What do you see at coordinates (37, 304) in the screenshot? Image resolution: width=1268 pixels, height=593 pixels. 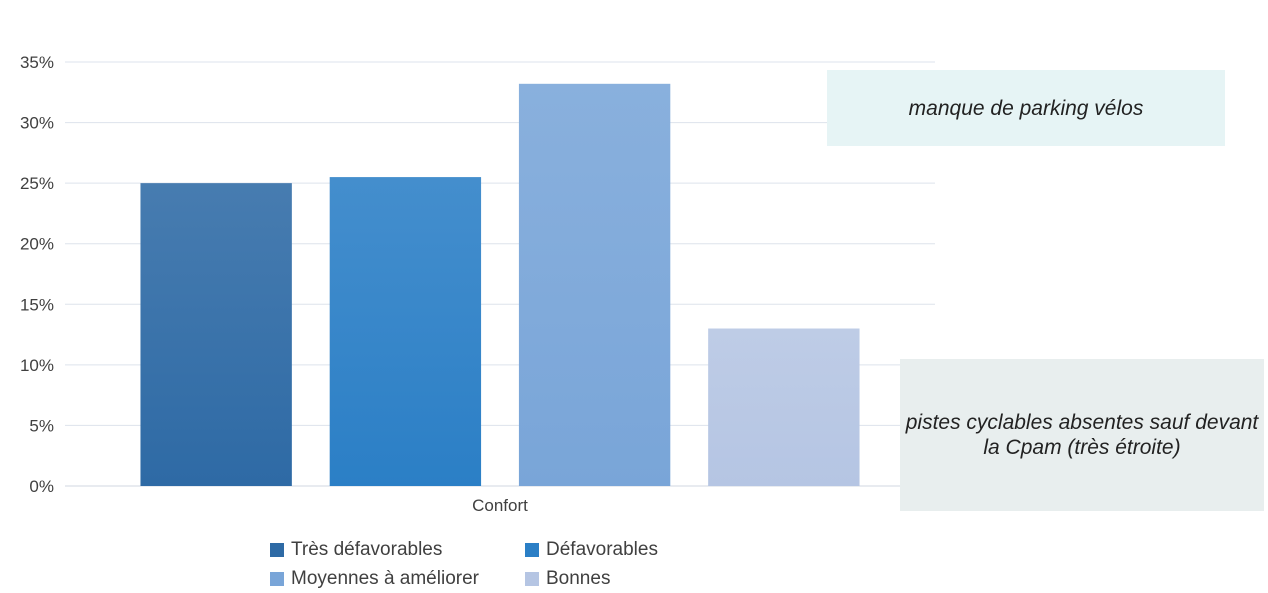 I see `y-tick-label: 15%` at bounding box center [37, 304].